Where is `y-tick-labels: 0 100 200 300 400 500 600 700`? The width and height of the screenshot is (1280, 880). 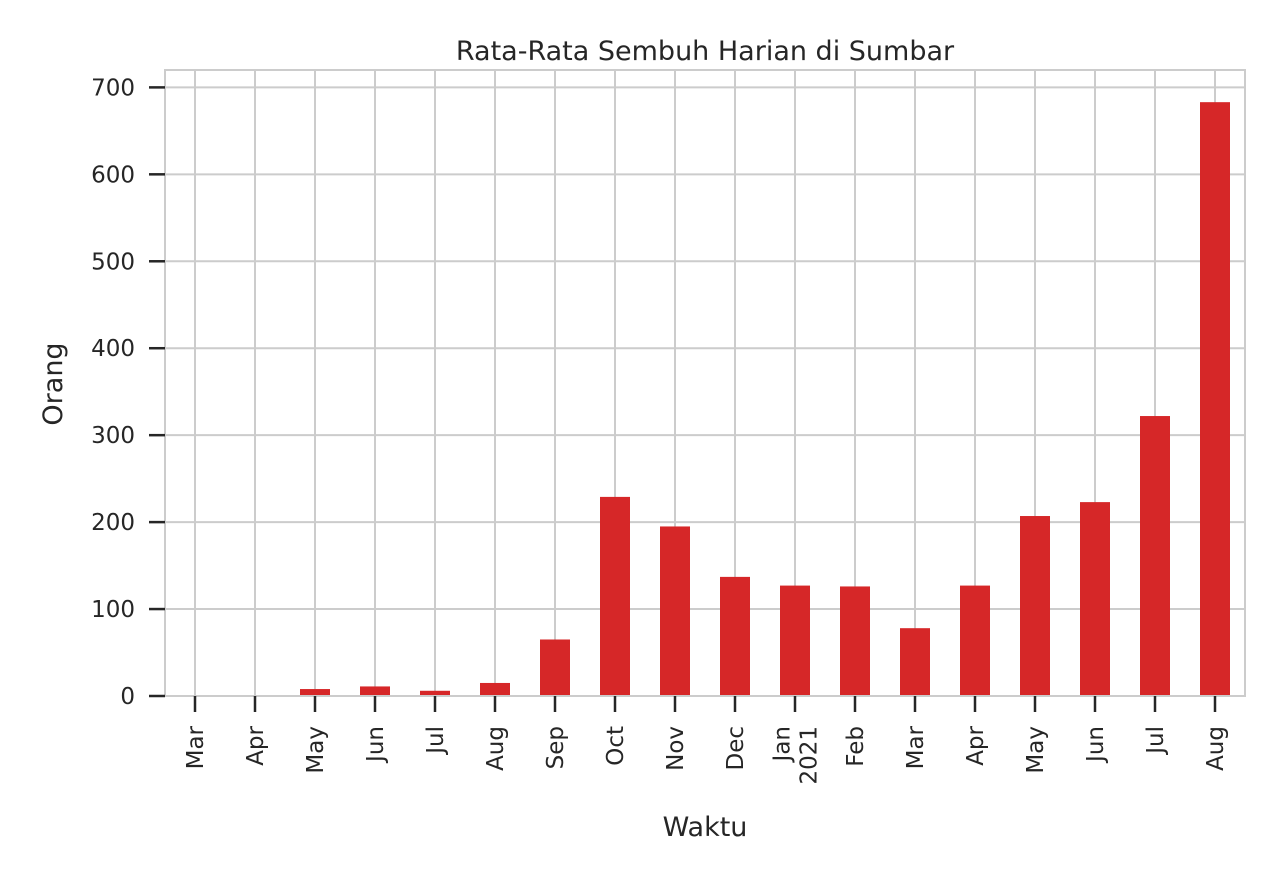 y-tick-labels: 0 100 200 300 400 500 600 700 is located at coordinates (113, 392).